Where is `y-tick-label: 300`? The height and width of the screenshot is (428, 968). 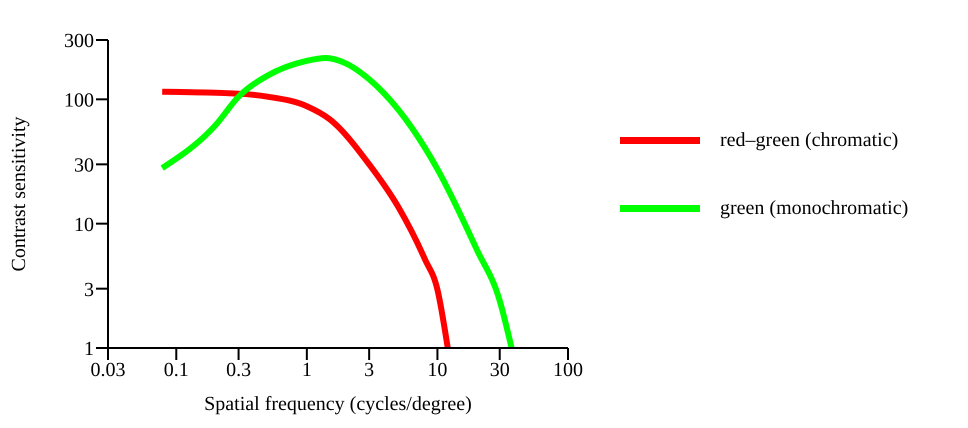 y-tick-label: 300 is located at coordinates (79, 41).